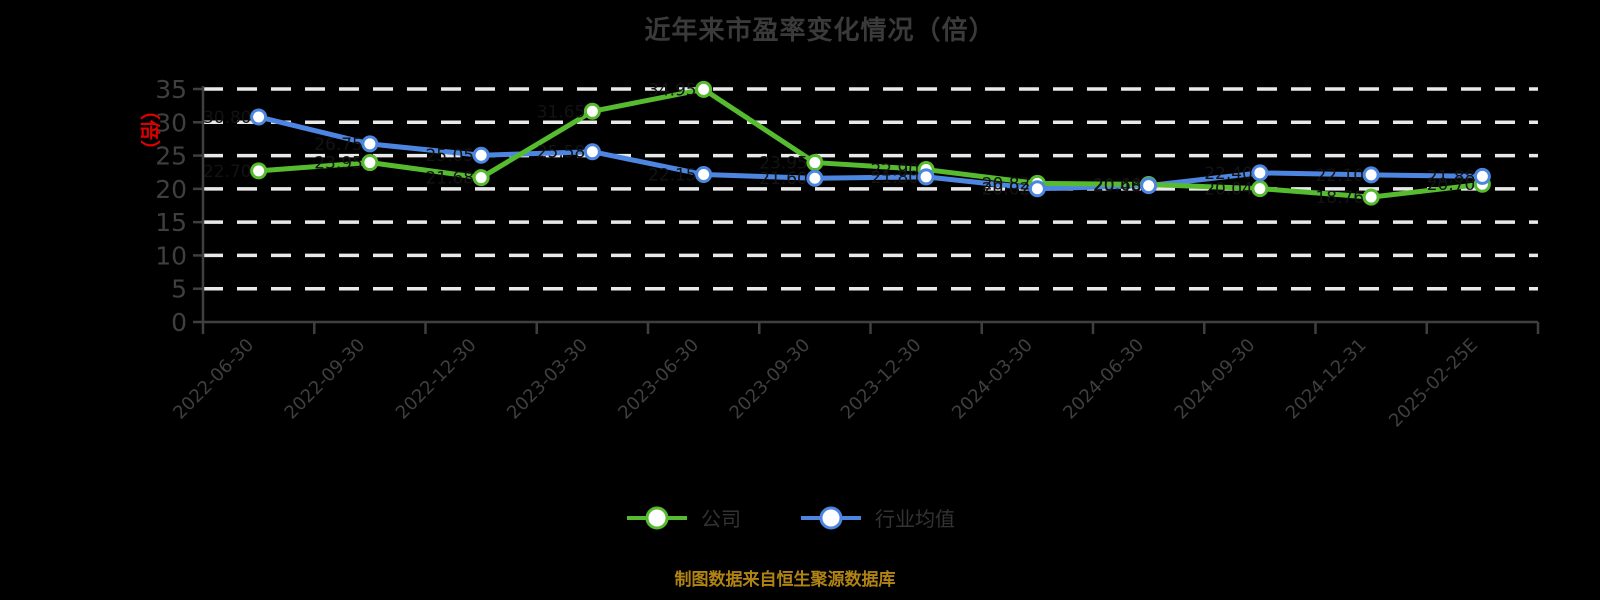  I want to click on legend-item-company: 公司, so click(683, 517).